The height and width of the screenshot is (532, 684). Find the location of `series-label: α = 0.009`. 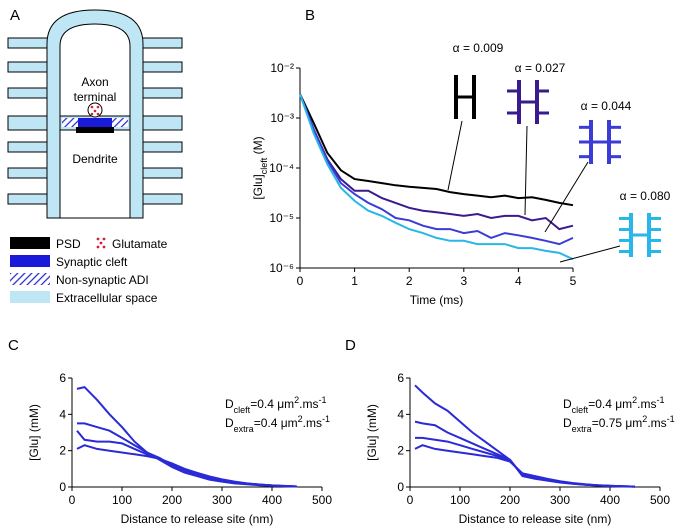

series-label: α = 0.009 is located at coordinates (478, 48).